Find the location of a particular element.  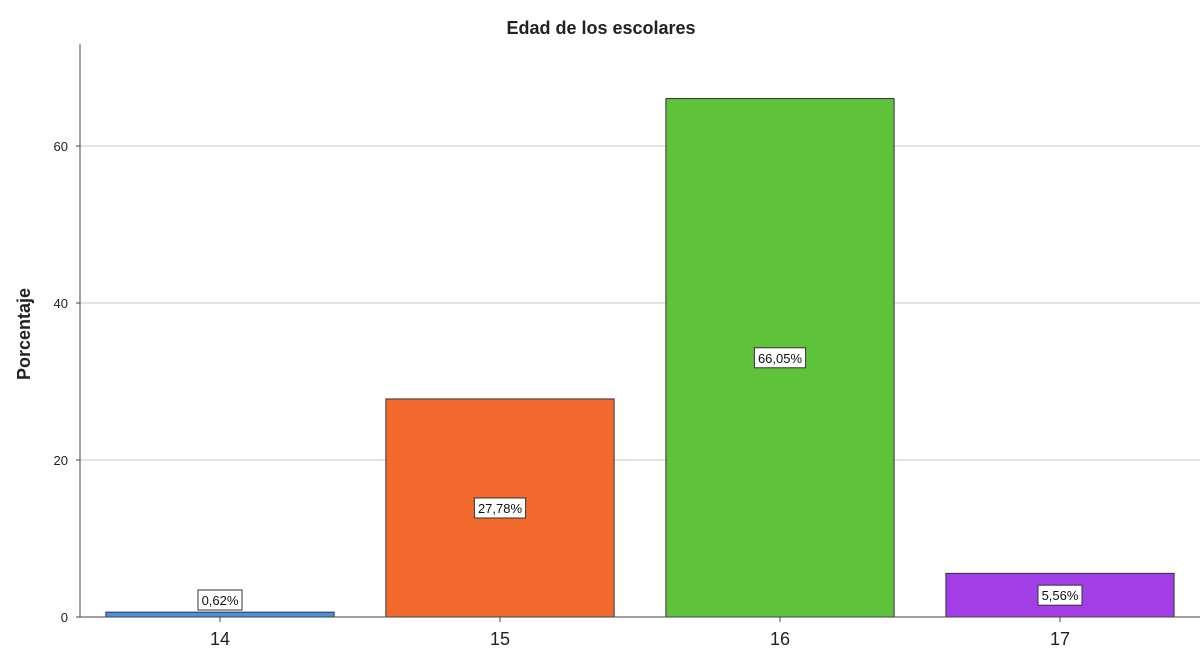

x-tick-labels: 14 15 16 17 is located at coordinates (640, 633).